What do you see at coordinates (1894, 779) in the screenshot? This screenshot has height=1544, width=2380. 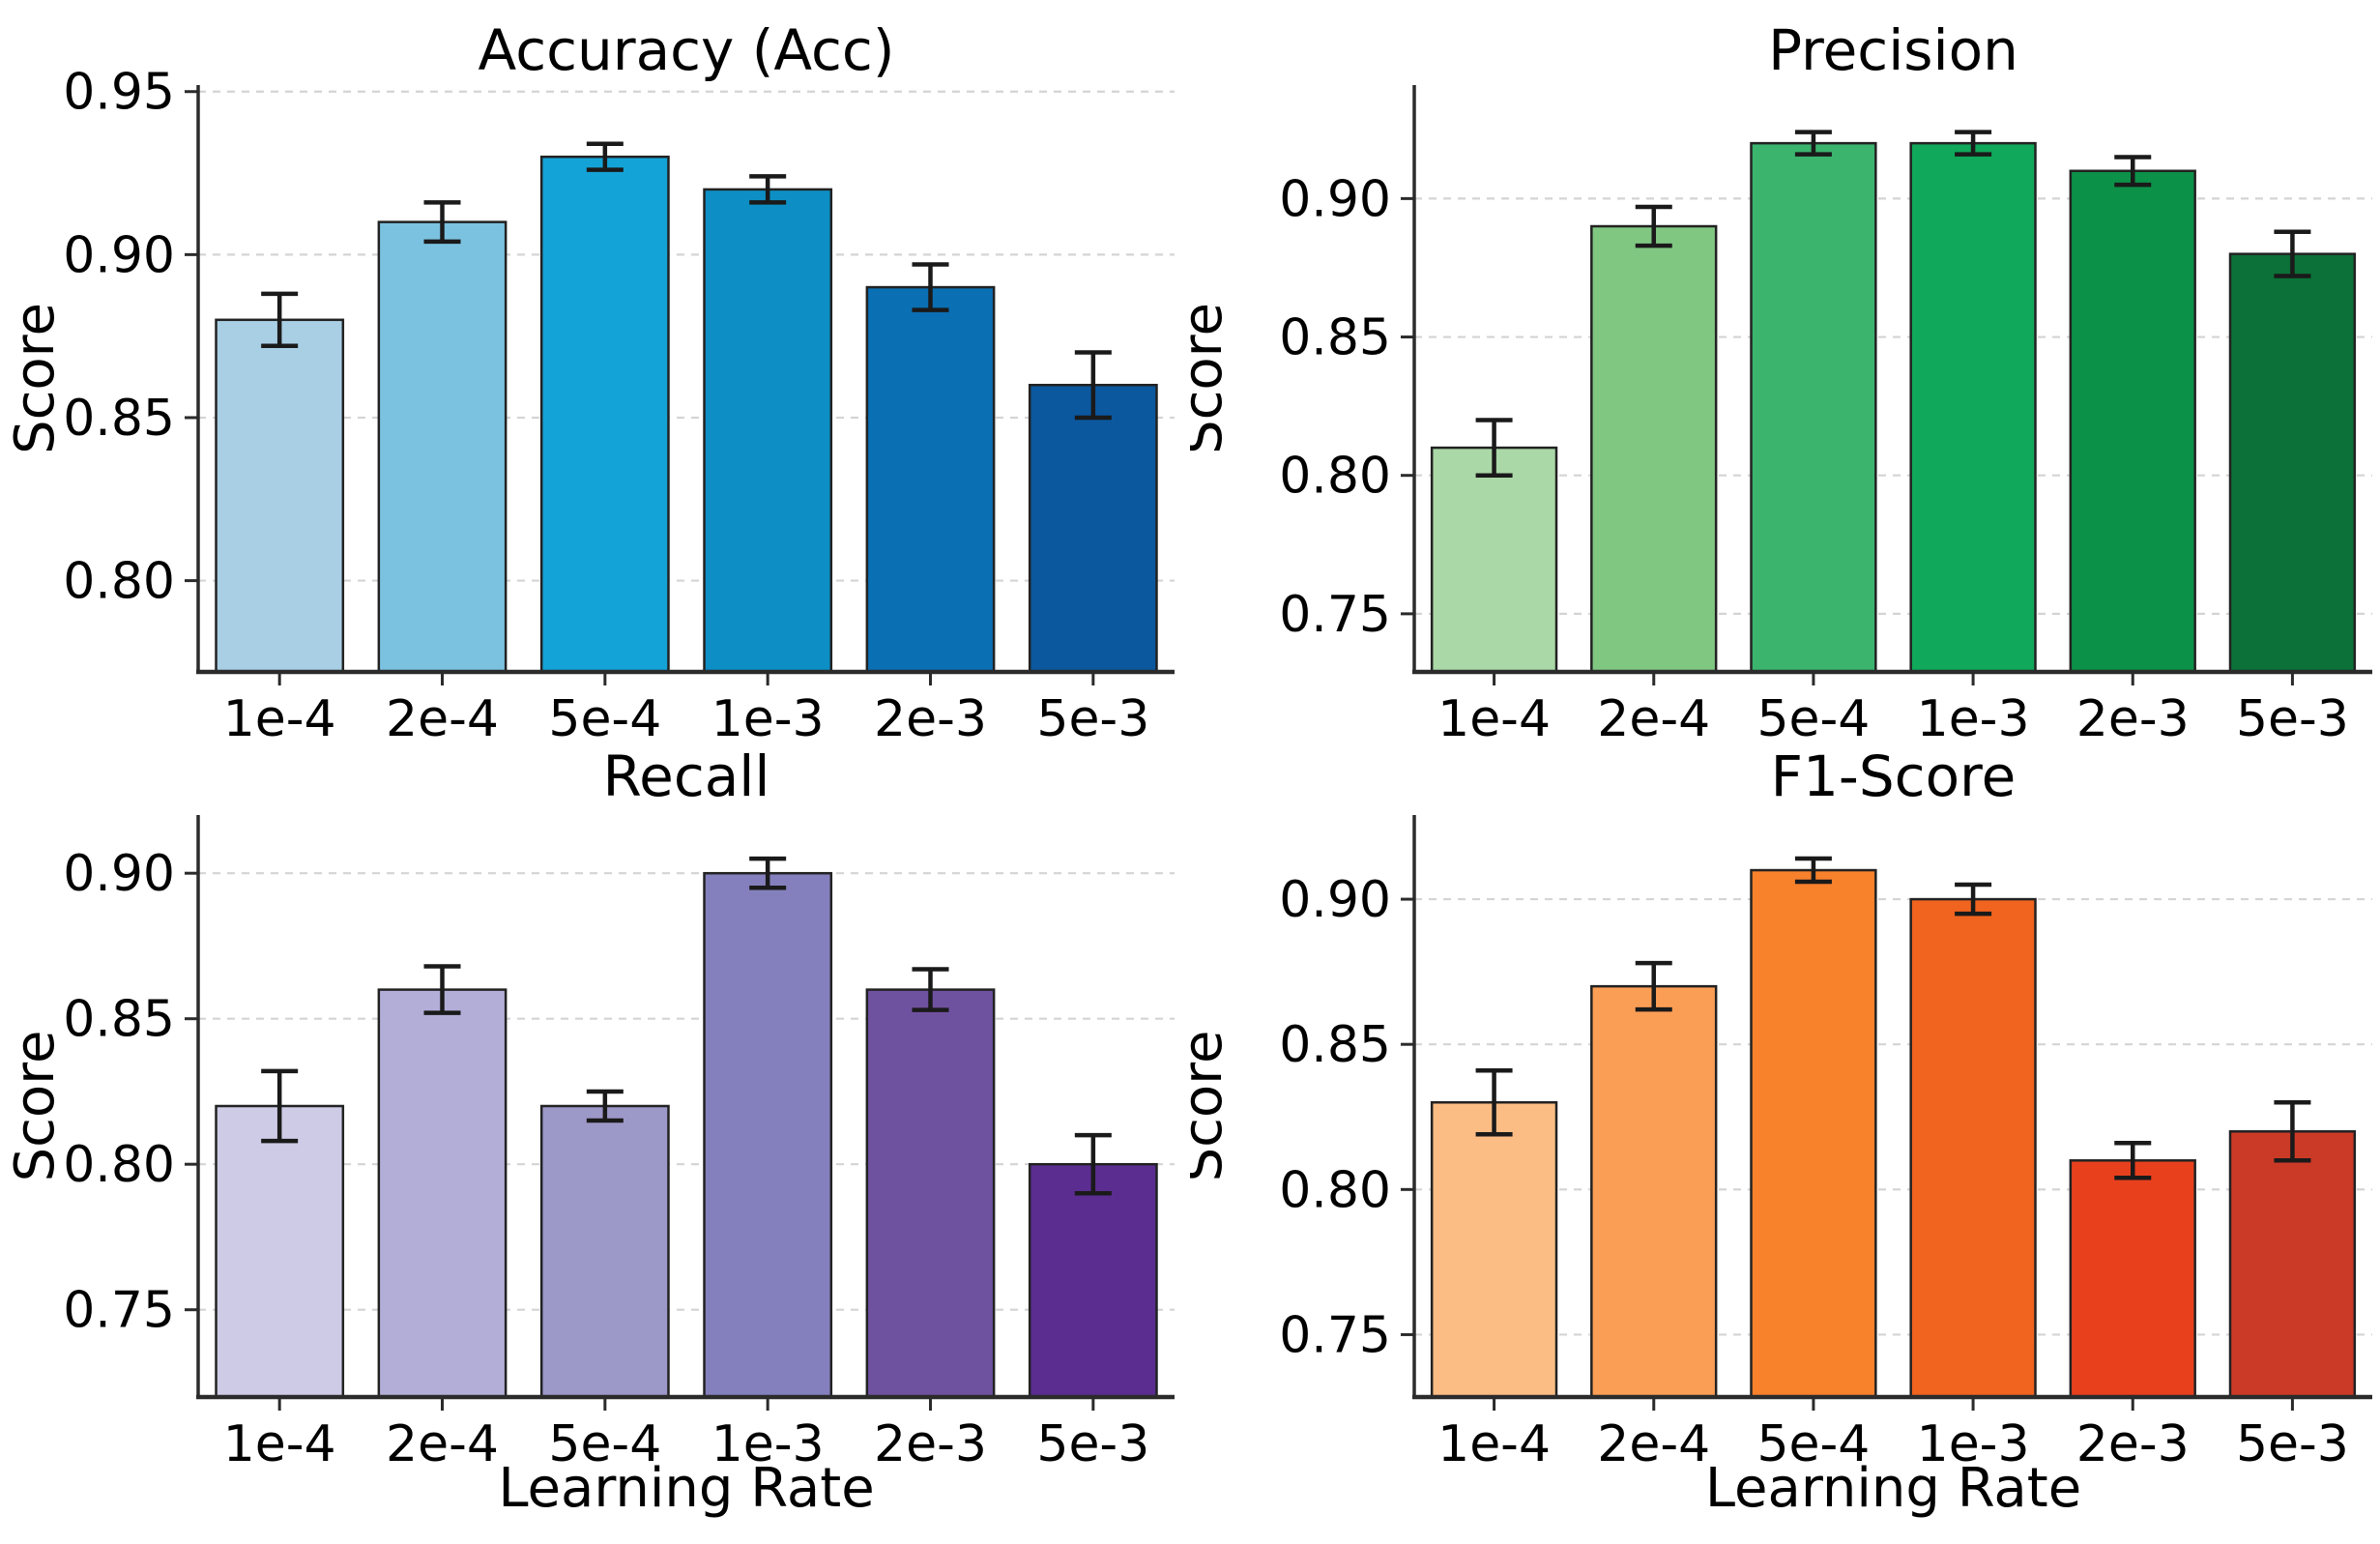 I see `chart-title: F1-Score` at bounding box center [1894, 779].